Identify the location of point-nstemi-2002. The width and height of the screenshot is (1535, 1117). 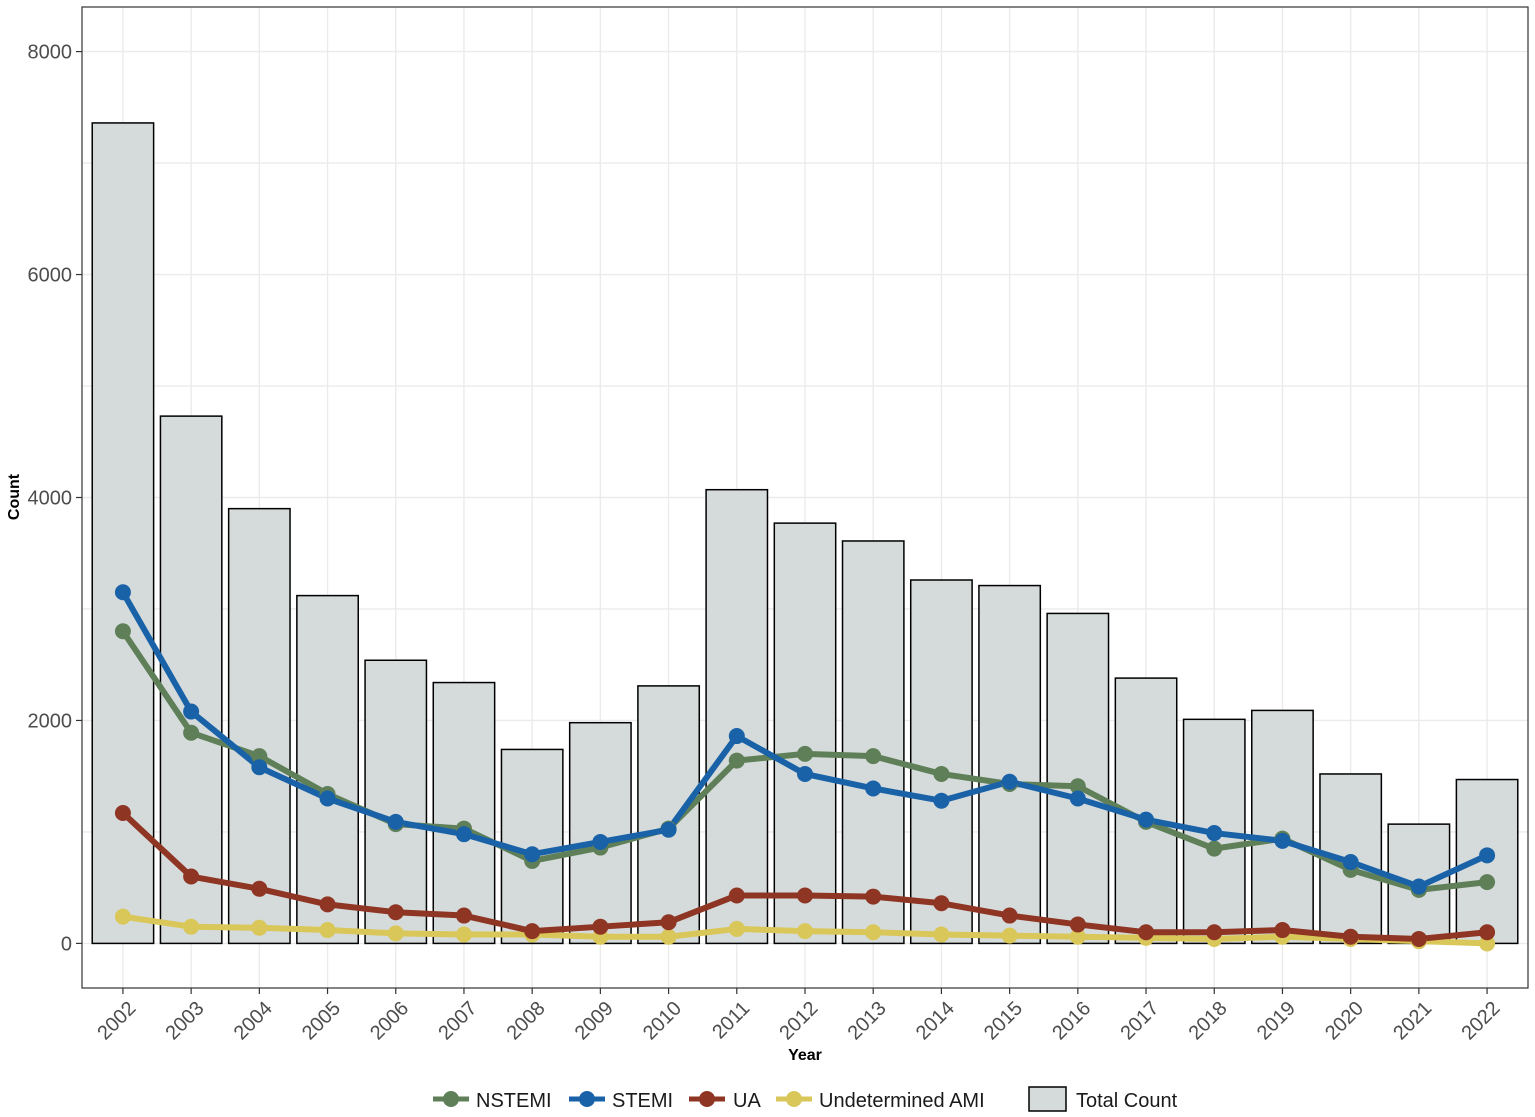
(122, 631).